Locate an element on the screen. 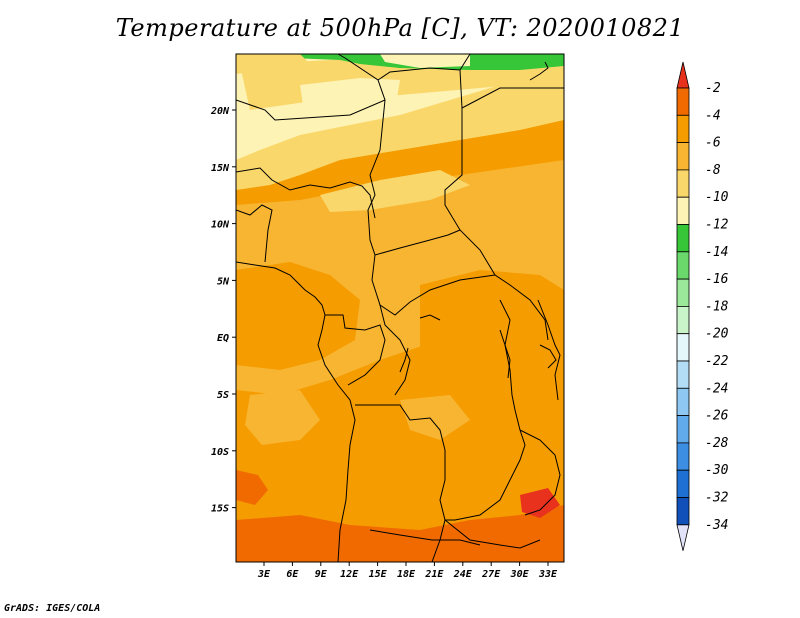  colorbar-label: -12 is located at coordinates (717, 225).